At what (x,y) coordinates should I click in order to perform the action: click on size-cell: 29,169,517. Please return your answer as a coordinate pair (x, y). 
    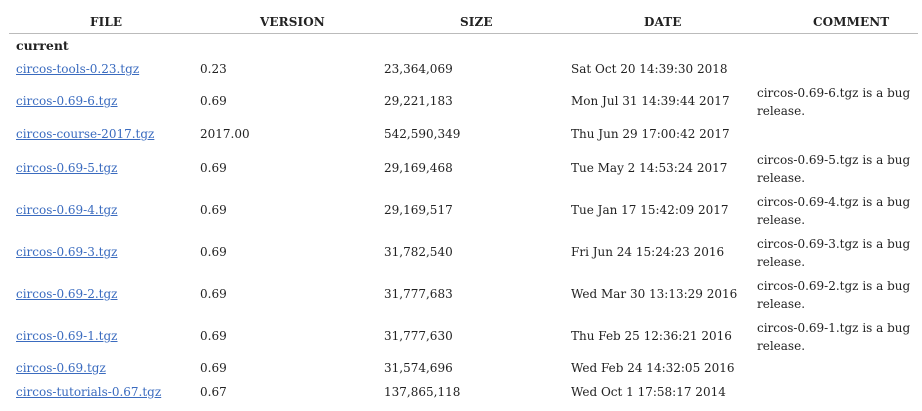
    Looking at the image, I should click on (418, 210).